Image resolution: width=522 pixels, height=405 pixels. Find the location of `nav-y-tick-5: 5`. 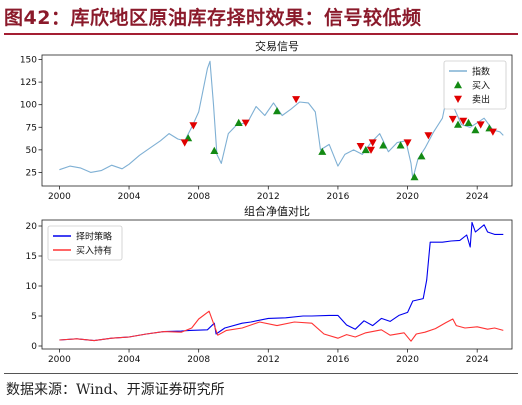

nav-y-tick-5: 5 is located at coordinates (34, 317).